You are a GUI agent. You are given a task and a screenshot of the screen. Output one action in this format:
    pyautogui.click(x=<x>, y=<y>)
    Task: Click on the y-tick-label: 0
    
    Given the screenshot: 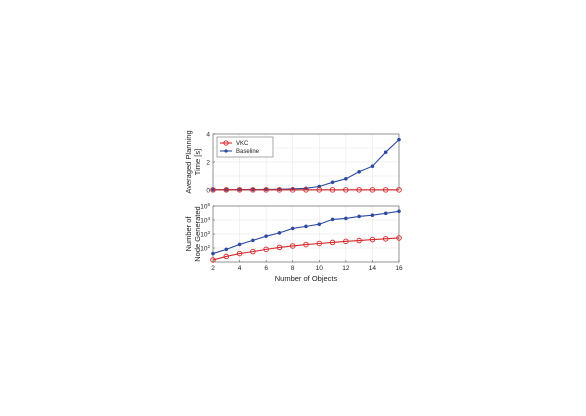 What is the action you would take?
    pyautogui.click(x=208, y=190)
    